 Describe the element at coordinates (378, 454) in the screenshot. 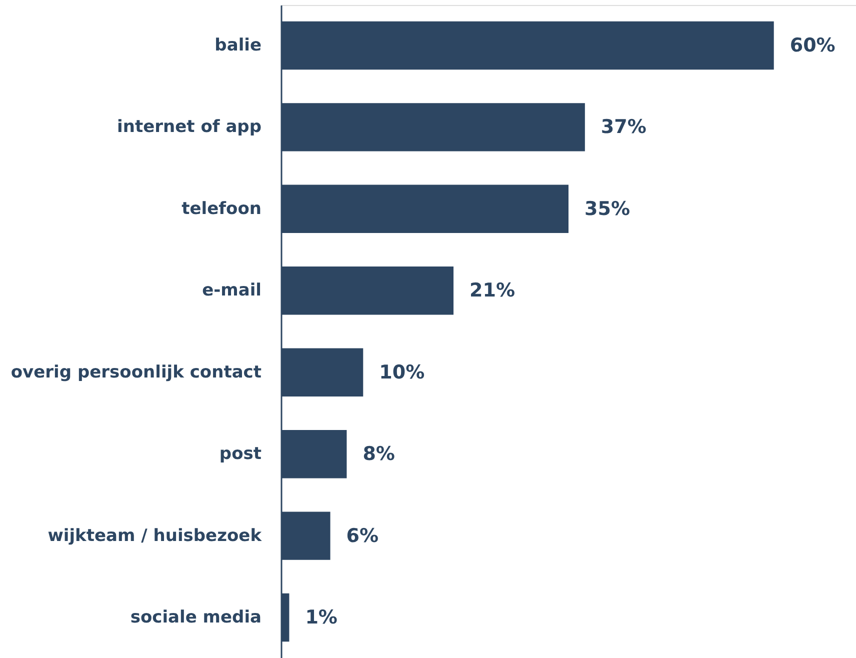

I see `data-label: 8%` at that location.